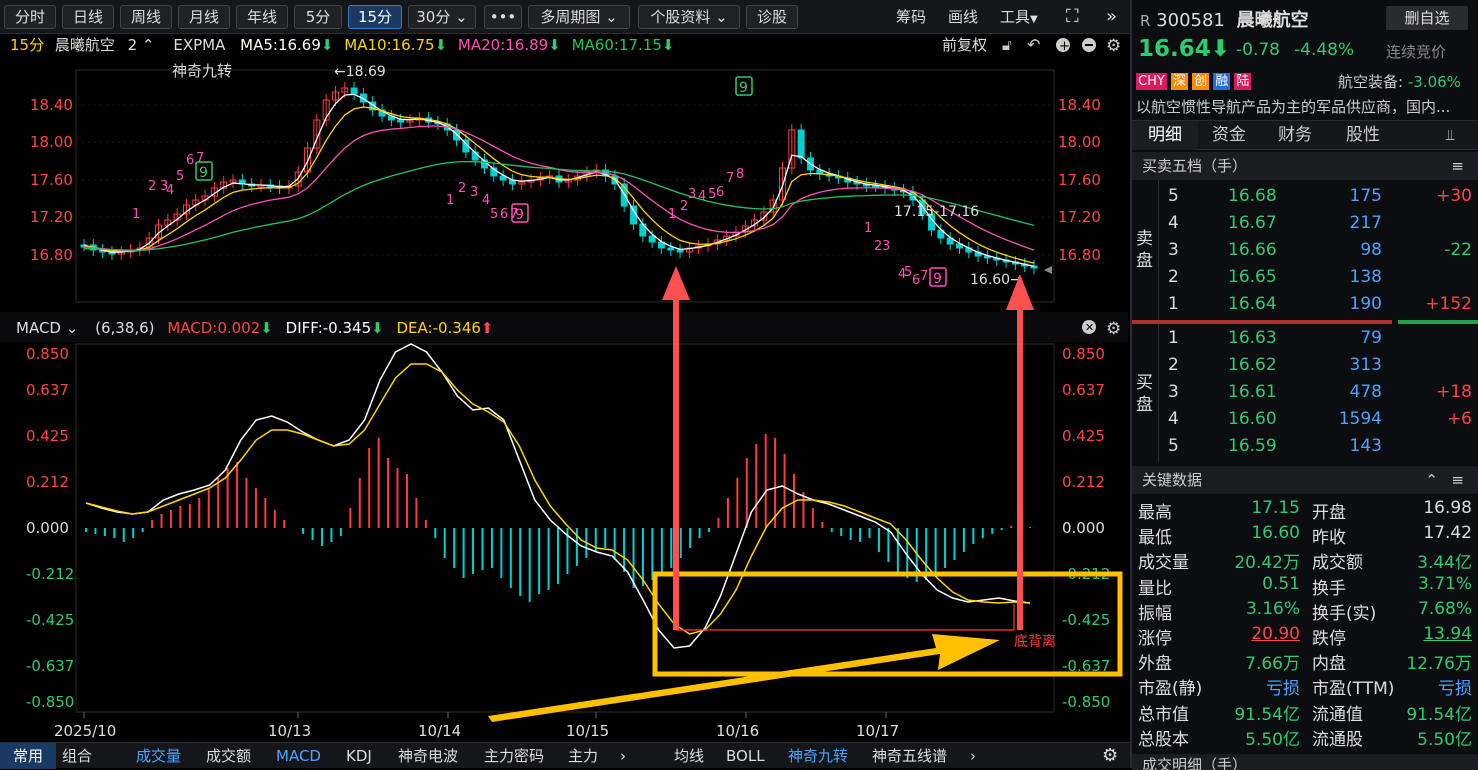 Image resolution: width=1478 pixels, height=770 pixels. Describe the element at coordinates (583, 756) in the screenshot. I see `tab-main-force: 主力` at that location.